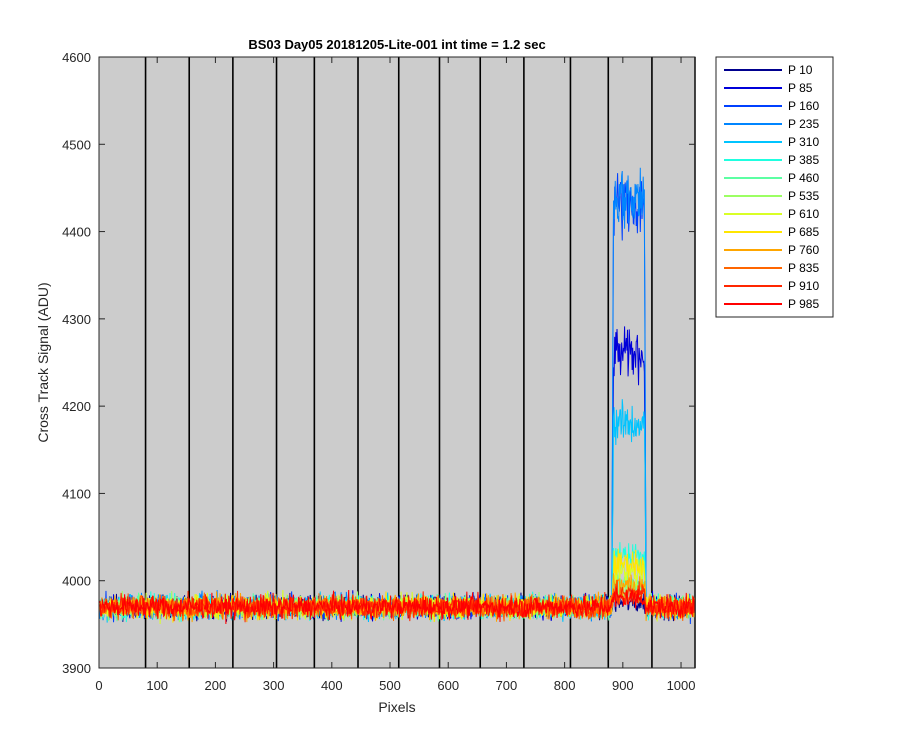 The image size is (900, 750). I want to click on legend-label: P 385, so click(803, 160).